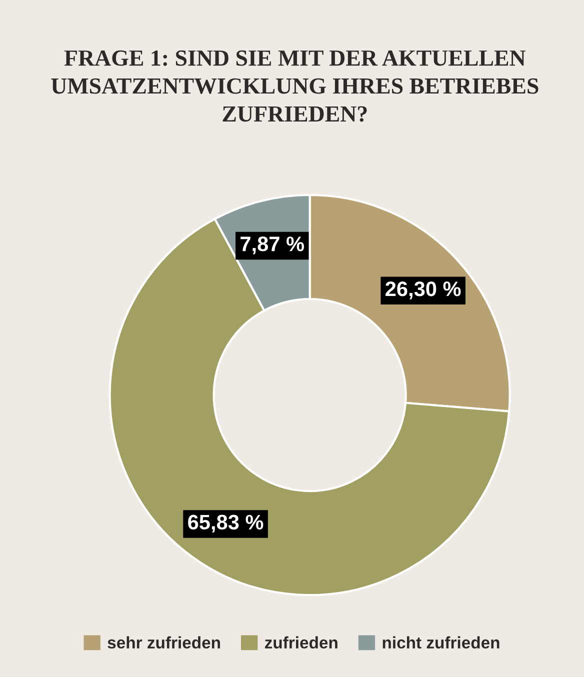 The height and width of the screenshot is (677, 584). Describe the element at coordinates (301, 642) in the screenshot. I see `legend-label: zufrieden` at that location.